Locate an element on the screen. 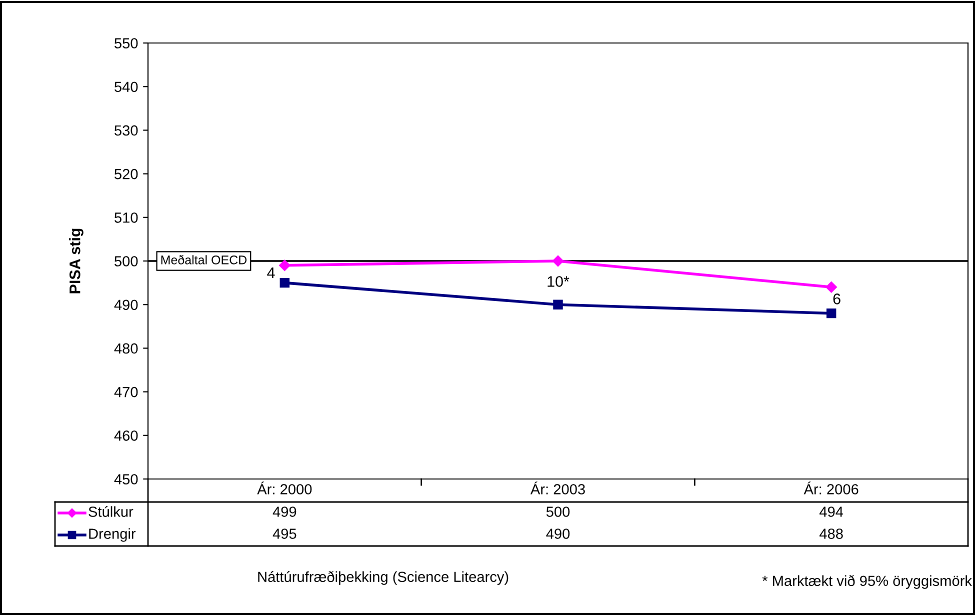 This screenshot has height=615, width=976. annotation: 6 is located at coordinates (836, 299).